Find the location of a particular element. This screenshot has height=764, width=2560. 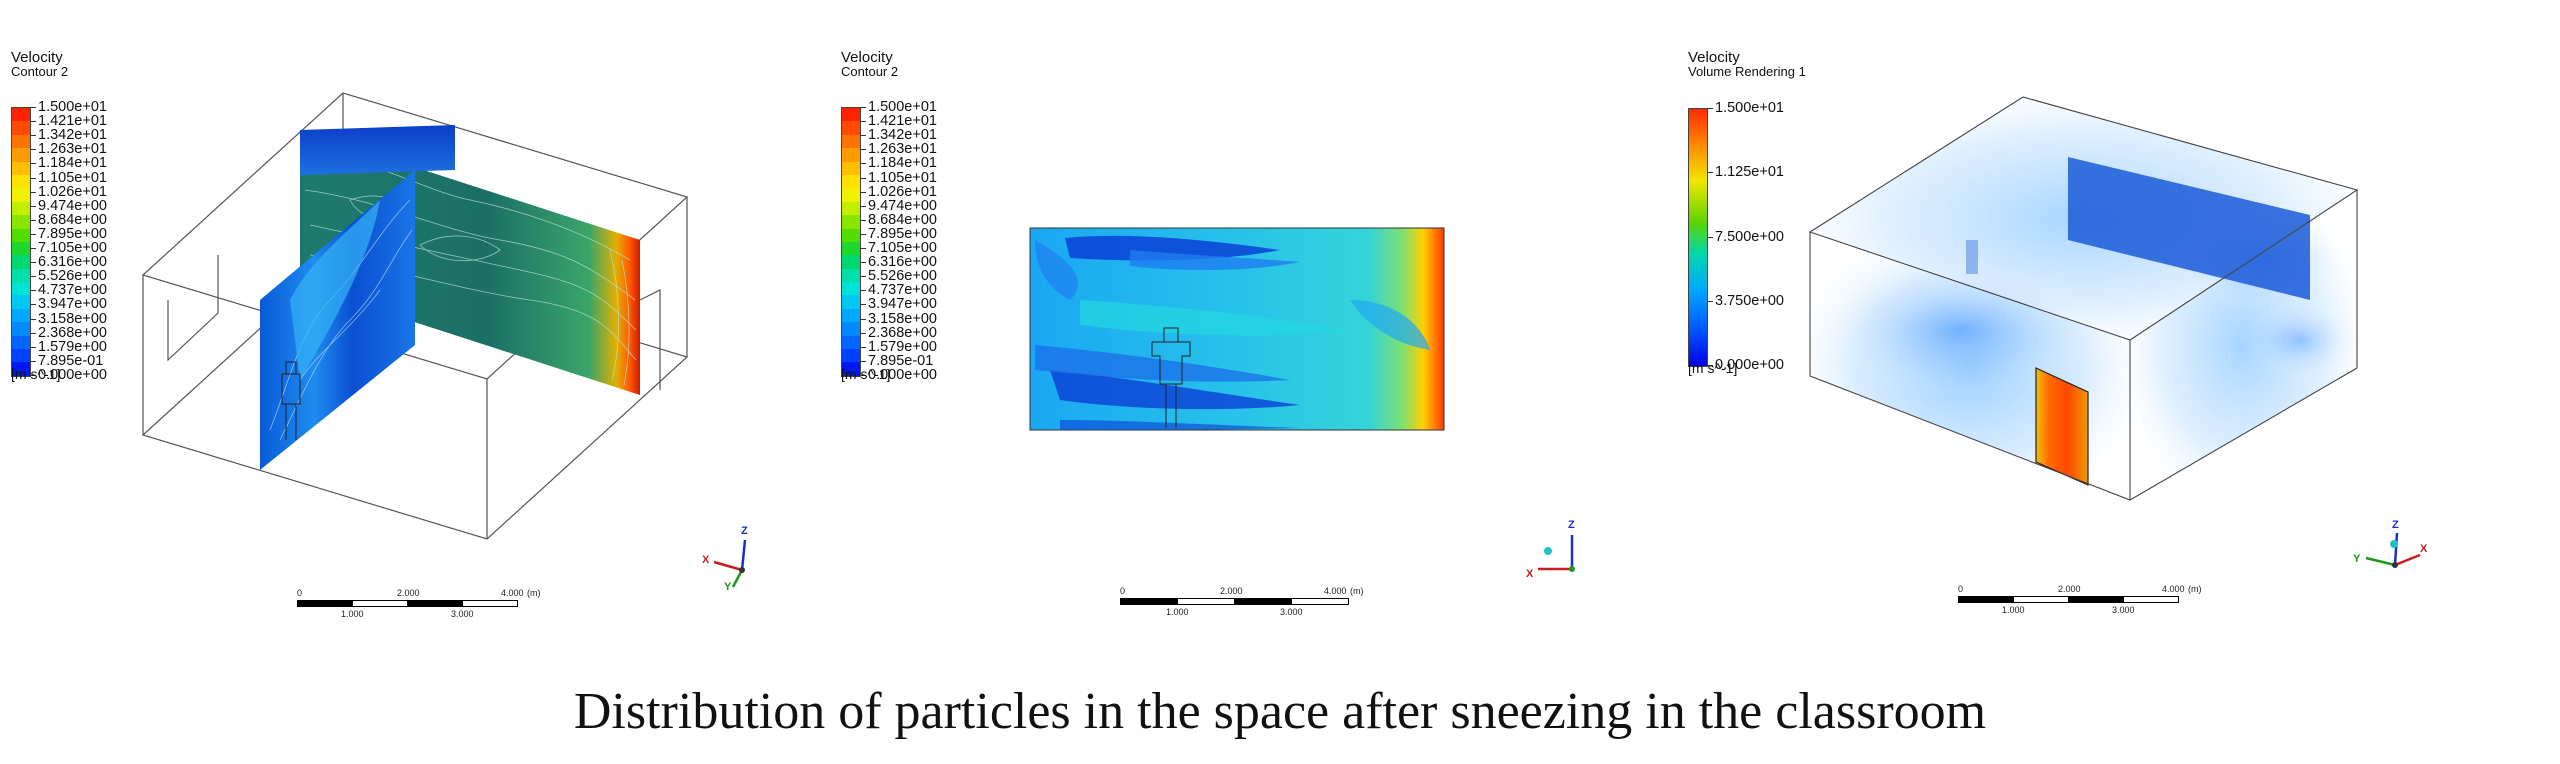

scale-bar: 0 2.000 4.000 (m) 1.000 3.000 is located at coordinates (427, 603).